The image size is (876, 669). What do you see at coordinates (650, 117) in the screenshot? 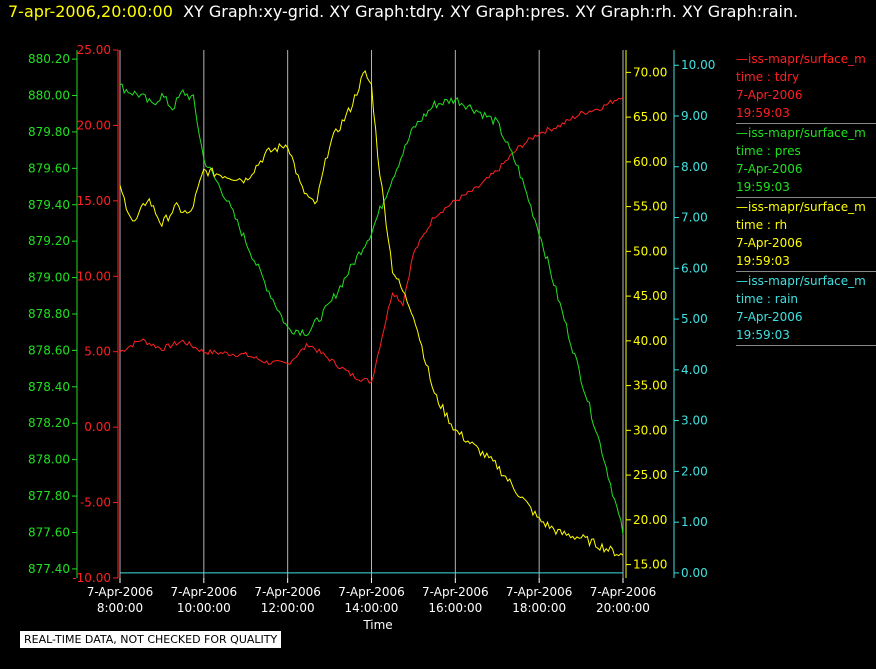
I see `rh-tick-label: 65.00` at bounding box center [650, 117].